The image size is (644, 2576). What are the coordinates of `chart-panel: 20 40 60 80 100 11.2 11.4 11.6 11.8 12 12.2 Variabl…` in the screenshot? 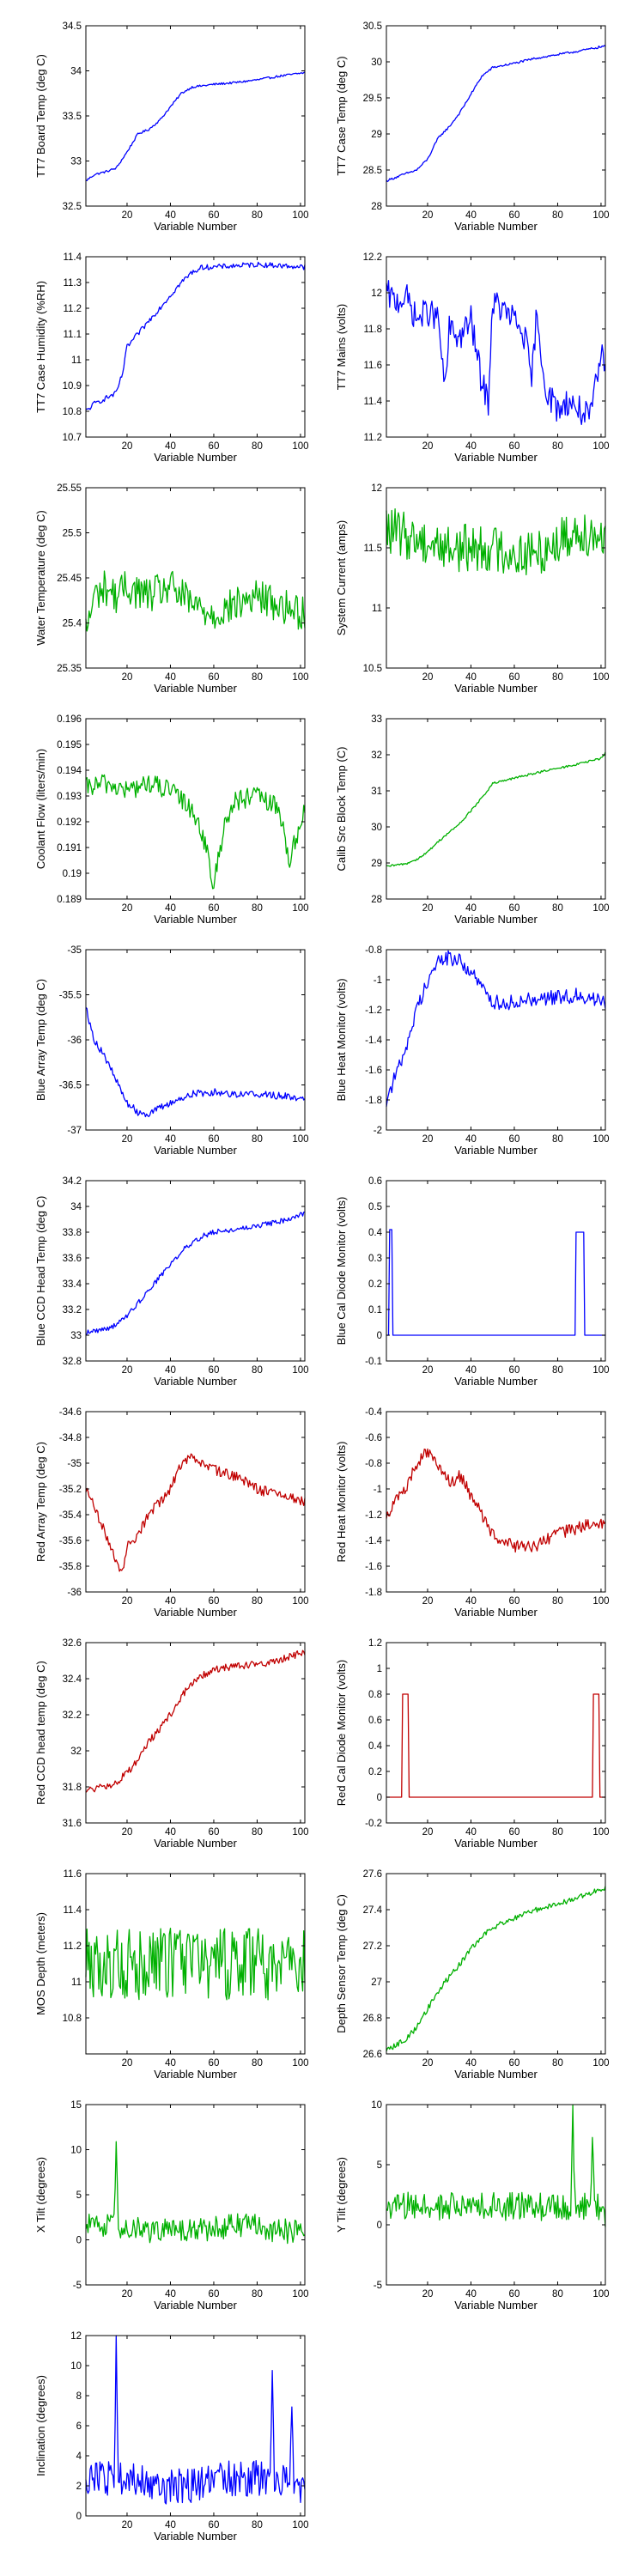 It's located at (472, 358).